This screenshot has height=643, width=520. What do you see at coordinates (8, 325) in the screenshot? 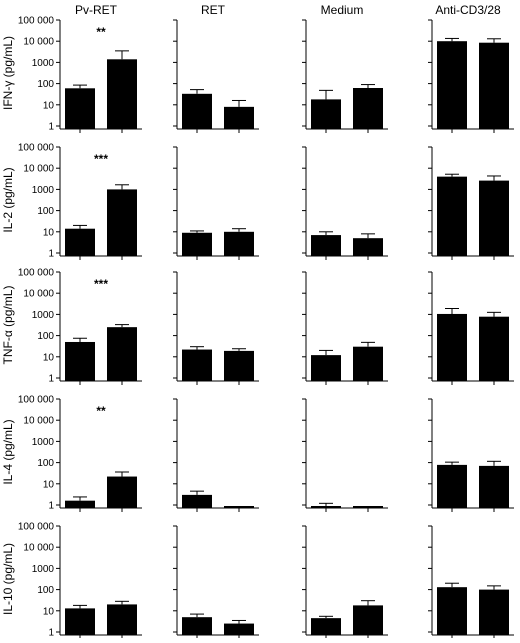
I see `ylabel-tnf-pg-ml: TNF-α (pg/mL)` at bounding box center [8, 325].